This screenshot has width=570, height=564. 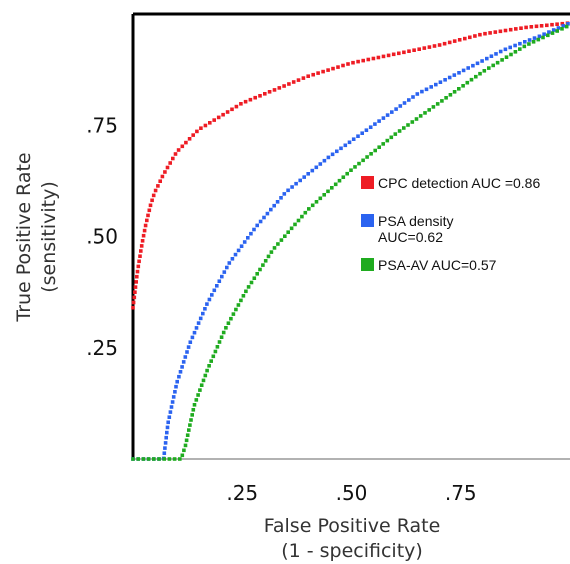 What do you see at coordinates (416, 221) in the screenshot?
I see `legend-label: PSA density` at bounding box center [416, 221].